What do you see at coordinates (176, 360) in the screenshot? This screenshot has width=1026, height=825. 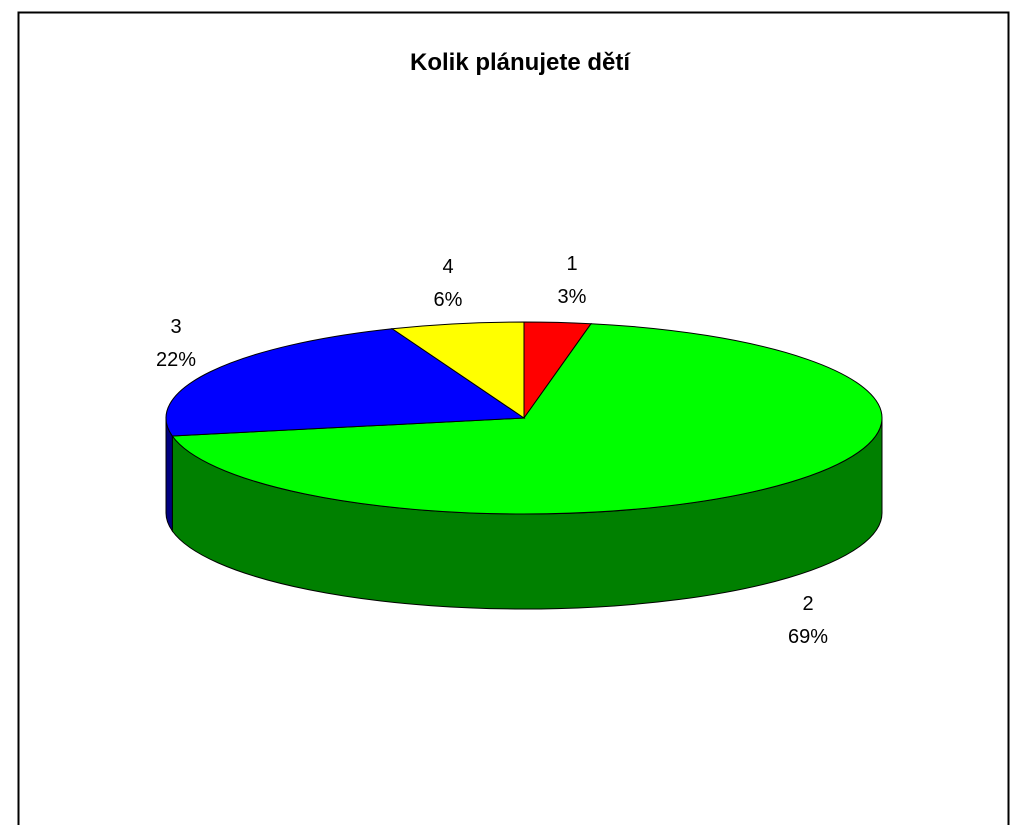 I see `value-label: 22%` at bounding box center [176, 360].